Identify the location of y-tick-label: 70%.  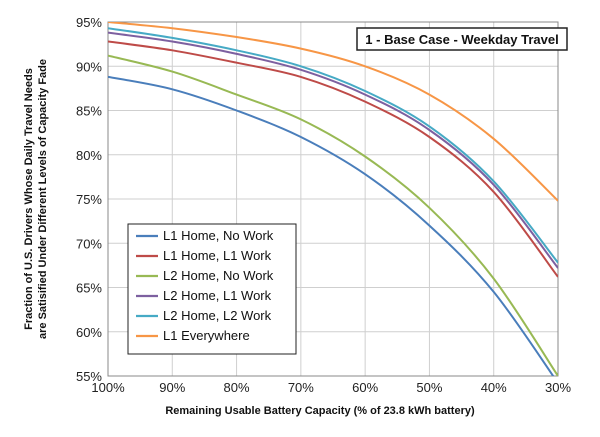
(89, 243).